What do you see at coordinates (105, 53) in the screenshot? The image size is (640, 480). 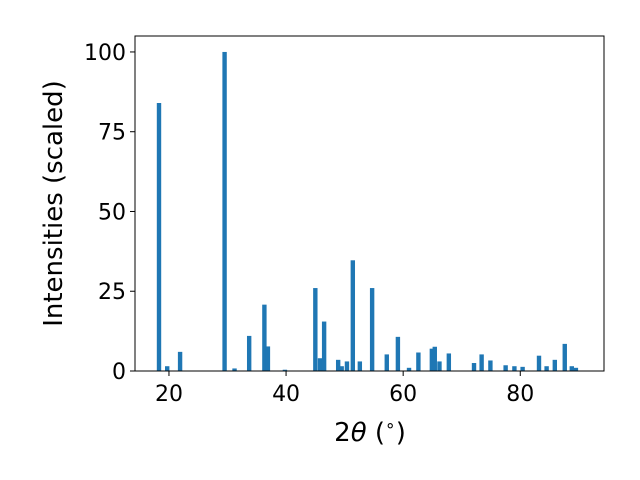 I see `y-tick-label: 100` at bounding box center [105, 53].